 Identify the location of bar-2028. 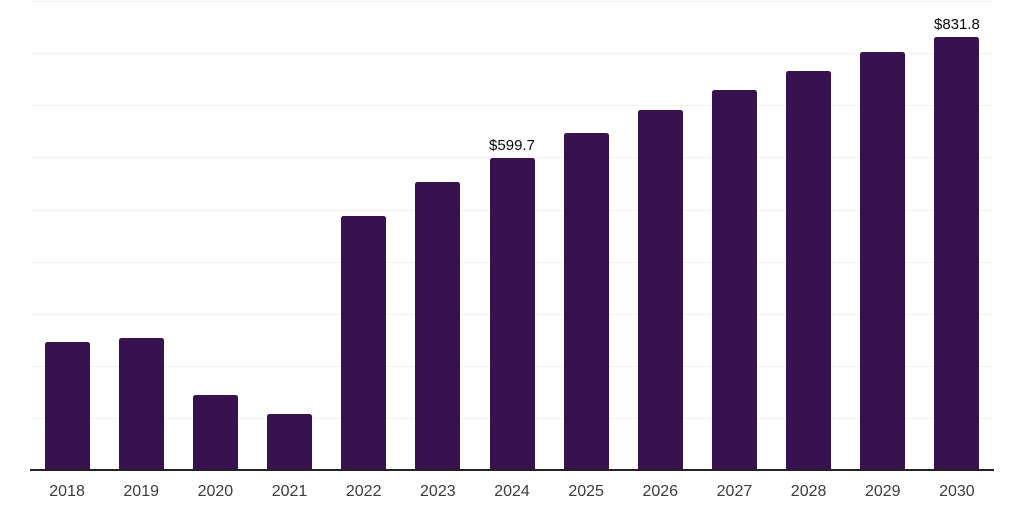
(809, 270).